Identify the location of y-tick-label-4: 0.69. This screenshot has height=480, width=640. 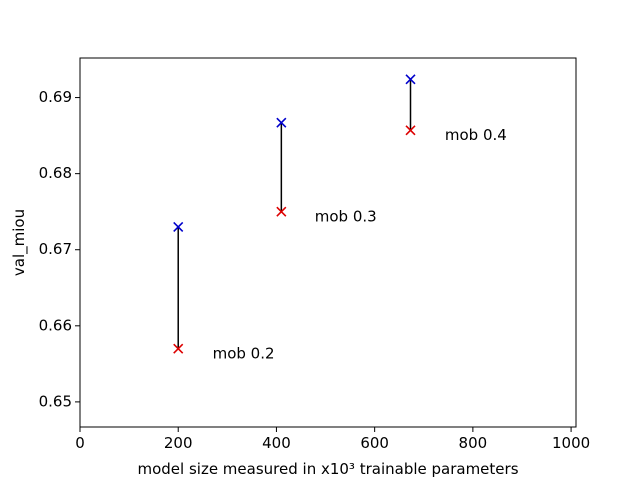
(55, 97).